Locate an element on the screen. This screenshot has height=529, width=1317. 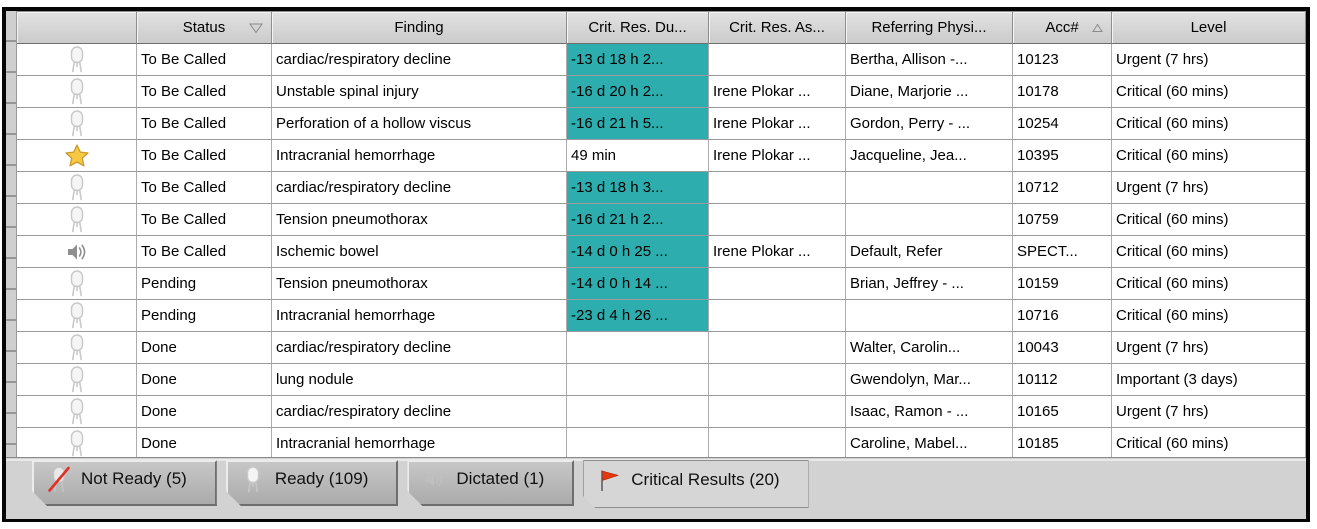
speaker-icon is located at coordinates (77, 252).